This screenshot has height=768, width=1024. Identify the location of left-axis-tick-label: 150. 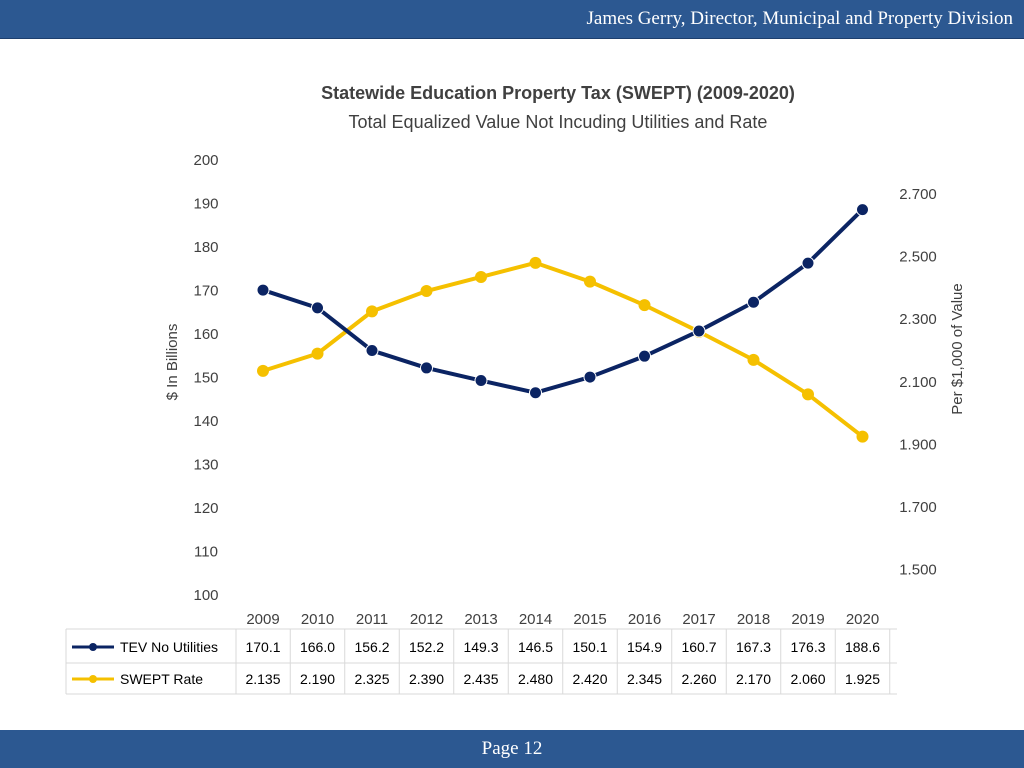
(205, 378).